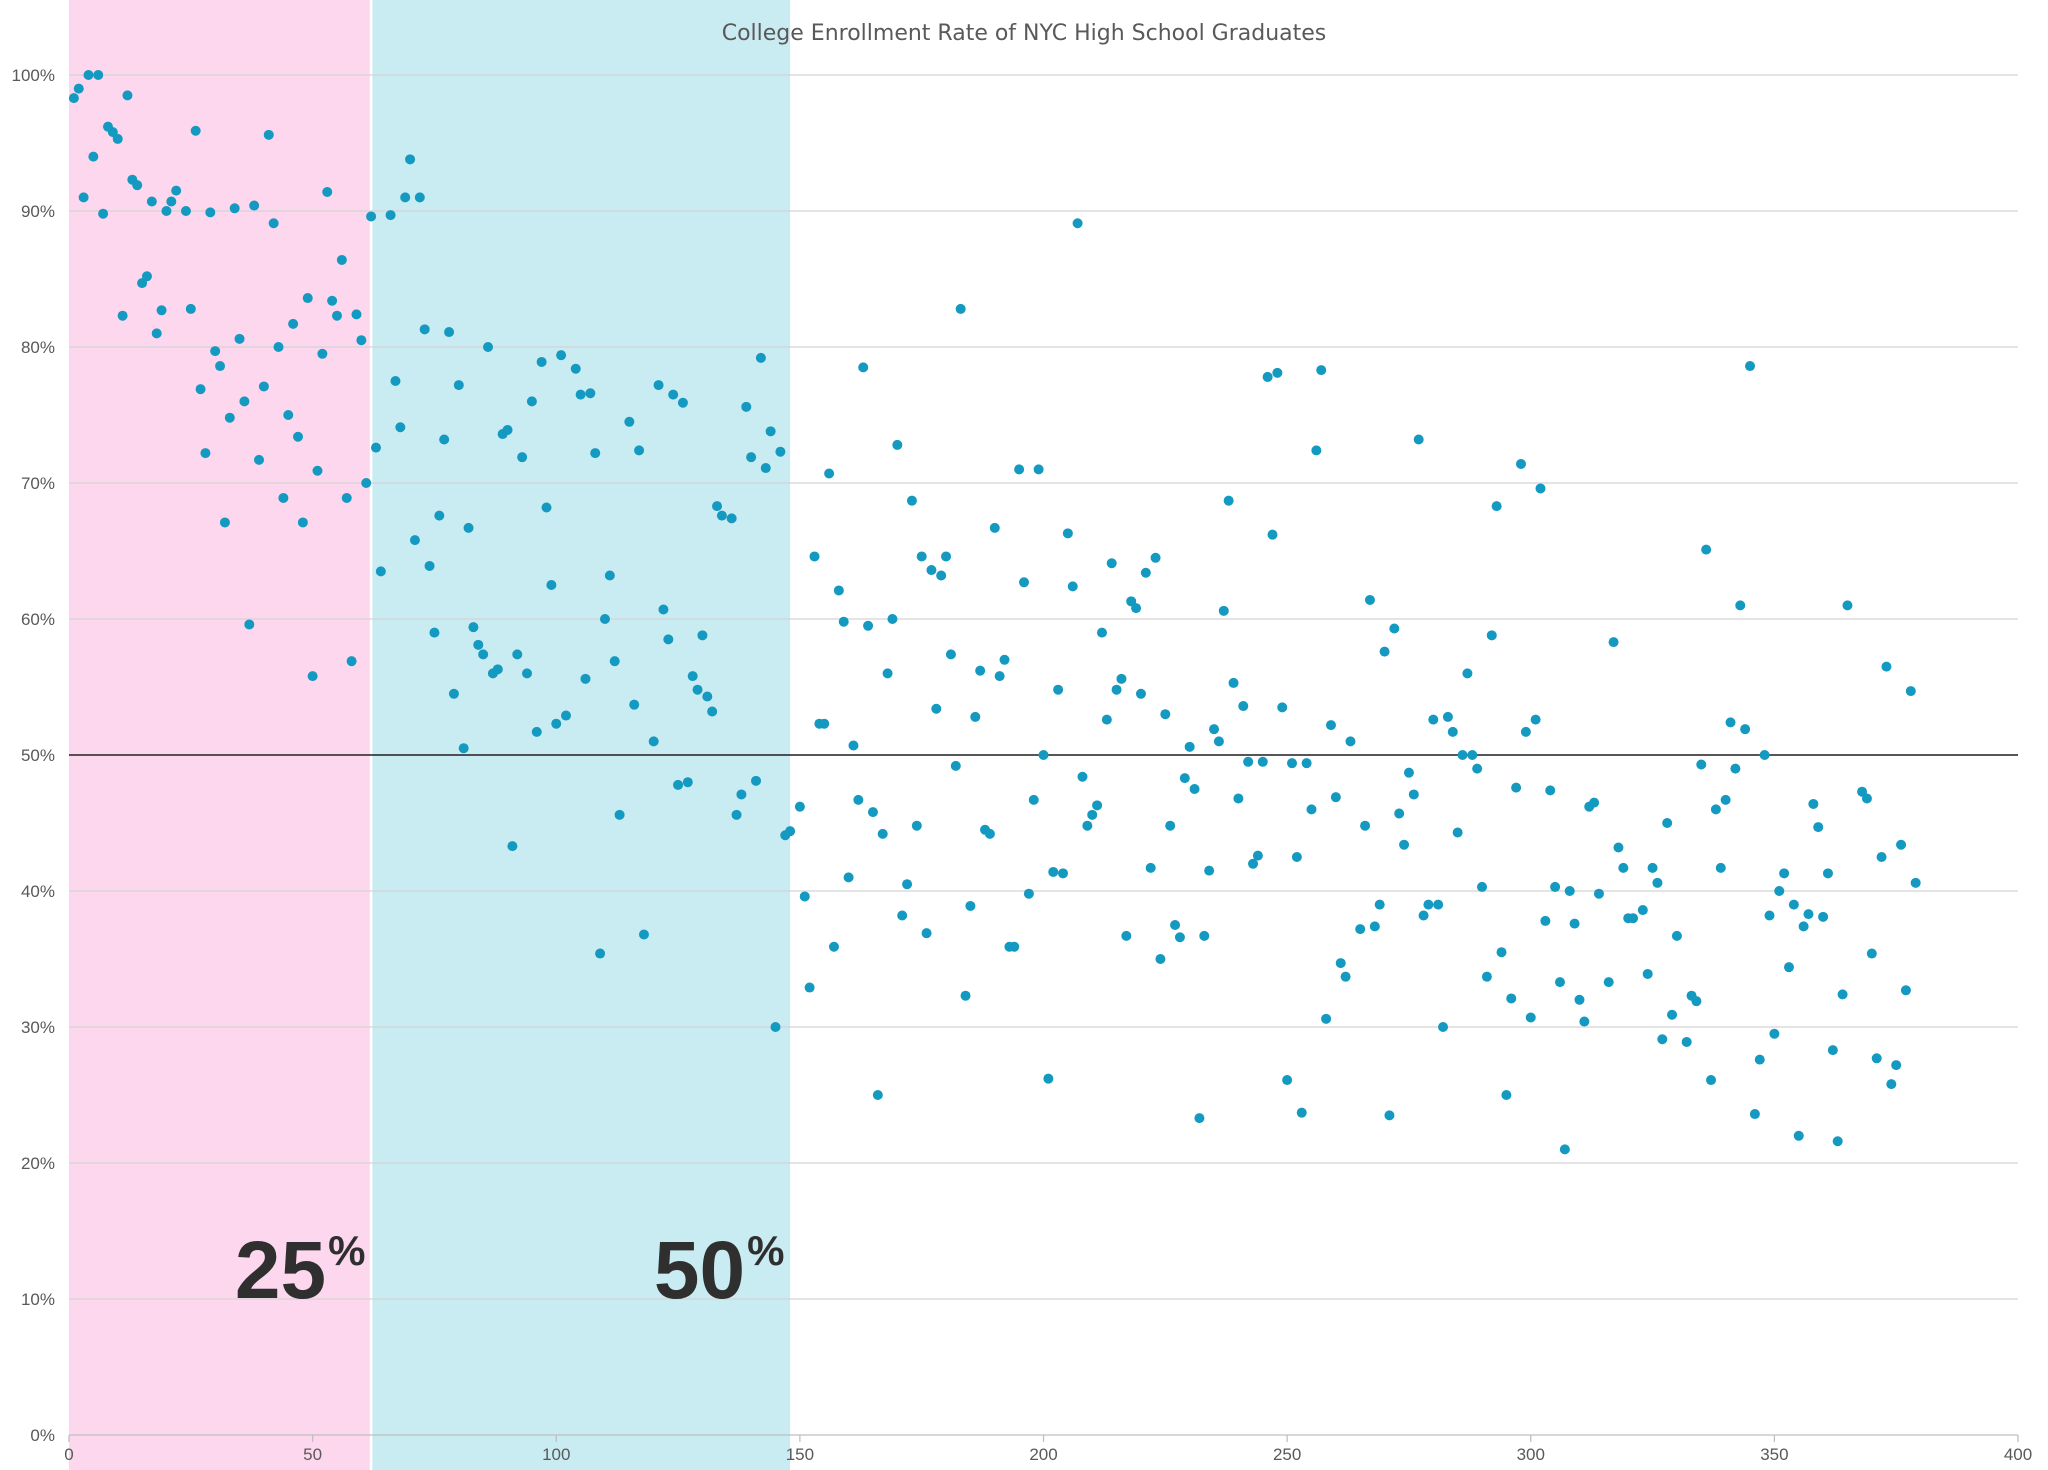 The height and width of the screenshot is (1470, 2048). I want to click on y-tick-label: 90%, so click(38, 211).